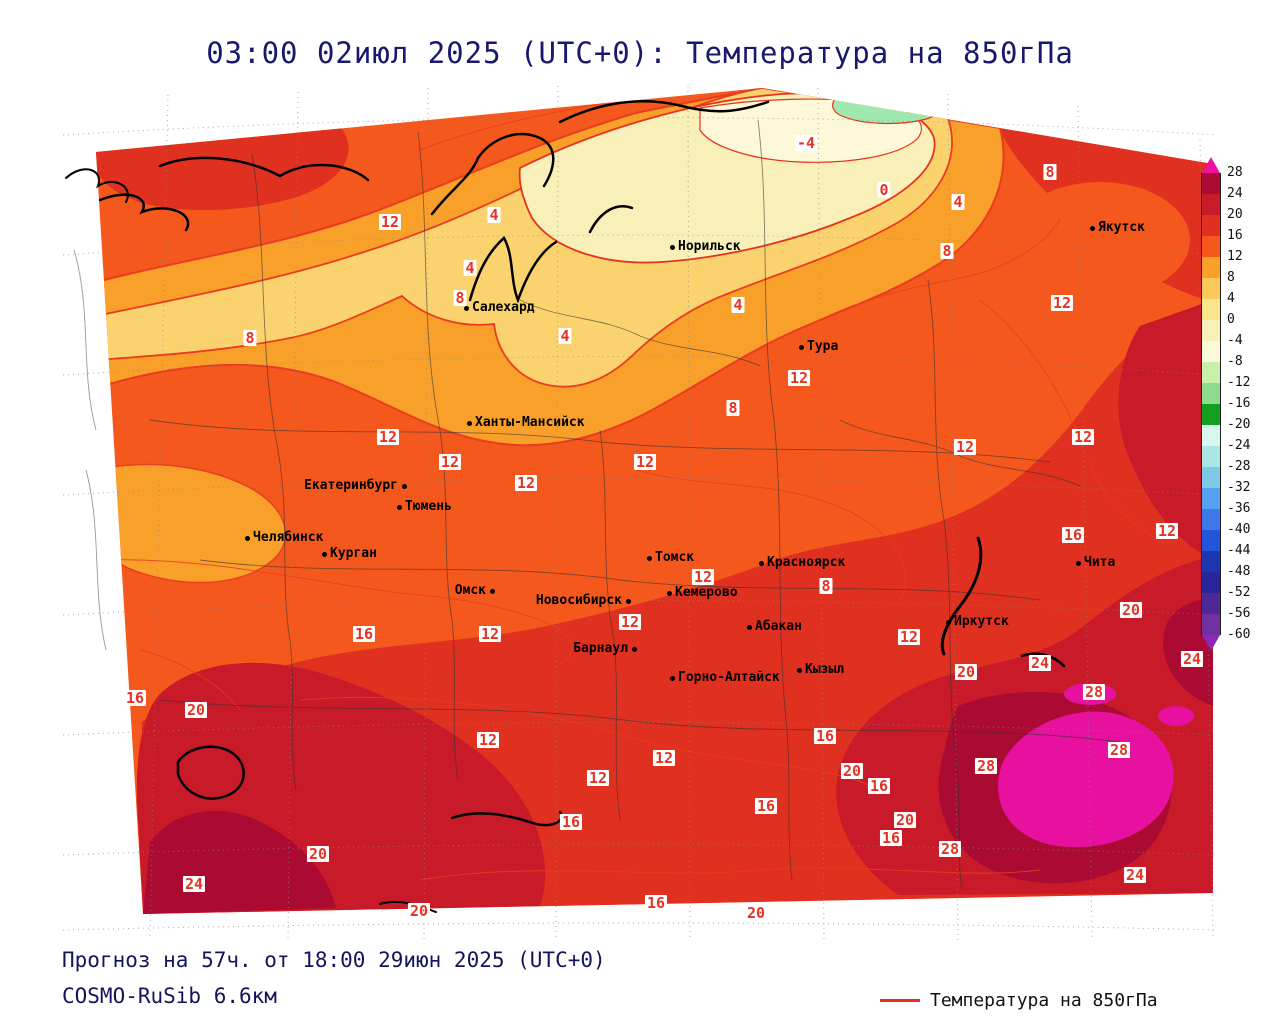 This screenshot has width=1280, height=1024. What do you see at coordinates (513, 270) in the screenshot?
I see `ob-estuary` at bounding box center [513, 270].